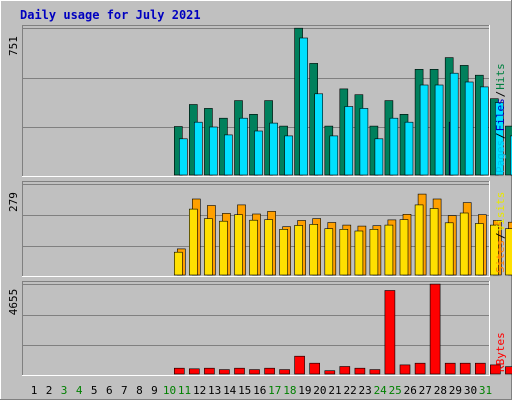 The width and height of the screenshot is (512, 405). Describe the element at coordinates (440, 390) in the screenshot. I see `x-tick-label-day-28: 28` at that location.